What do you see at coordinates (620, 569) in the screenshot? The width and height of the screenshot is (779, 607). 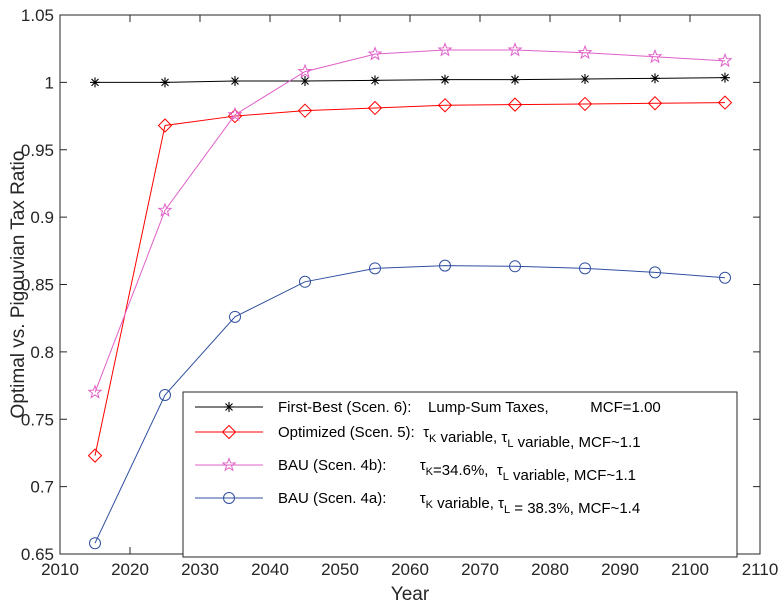 I see `x-tick-label: 2090` at bounding box center [620, 569].